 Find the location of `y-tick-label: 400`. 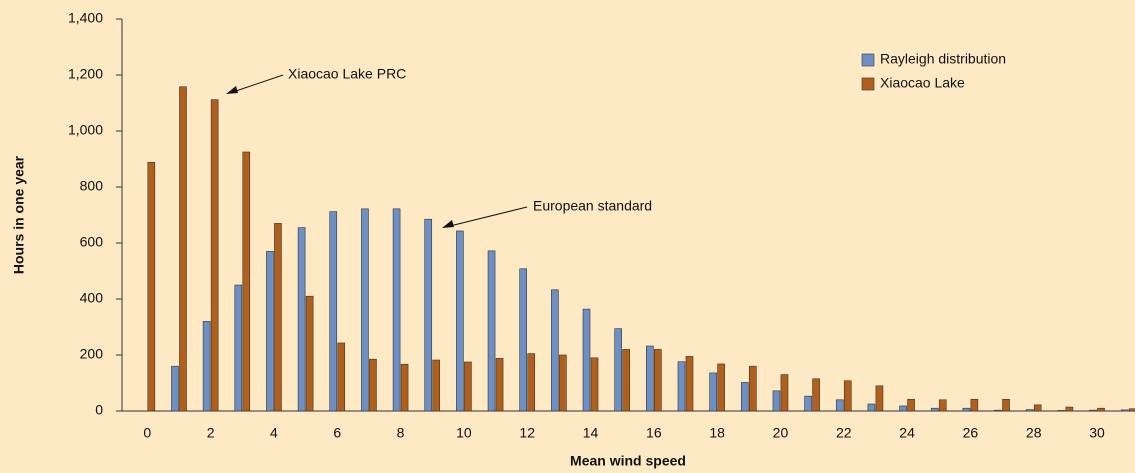

y-tick-label: 400 is located at coordinates (92, 298).